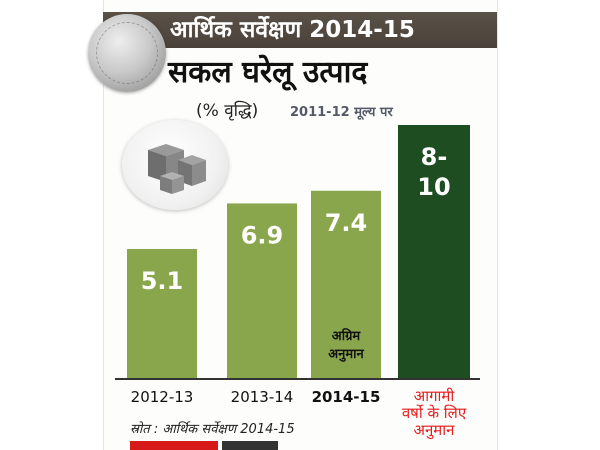 The width and height of the screenshot is (600, 450). I want to click on credit-strip, so click(205, 445).